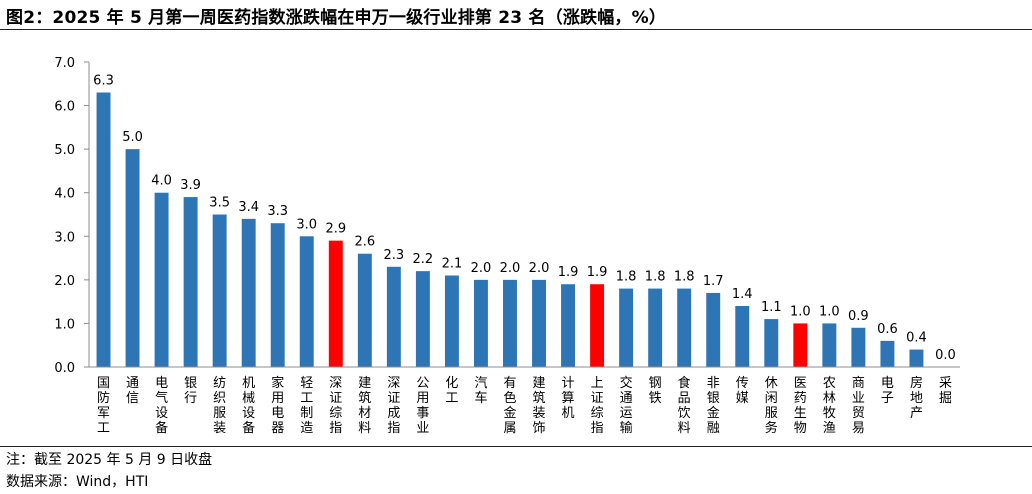 Image resolution: width=1032 pixels, height=494 pixels. What do you see at coordinates (248, 207) in the screenshot?
I see `data-label: 3.4` at bounding box center [248, 207].